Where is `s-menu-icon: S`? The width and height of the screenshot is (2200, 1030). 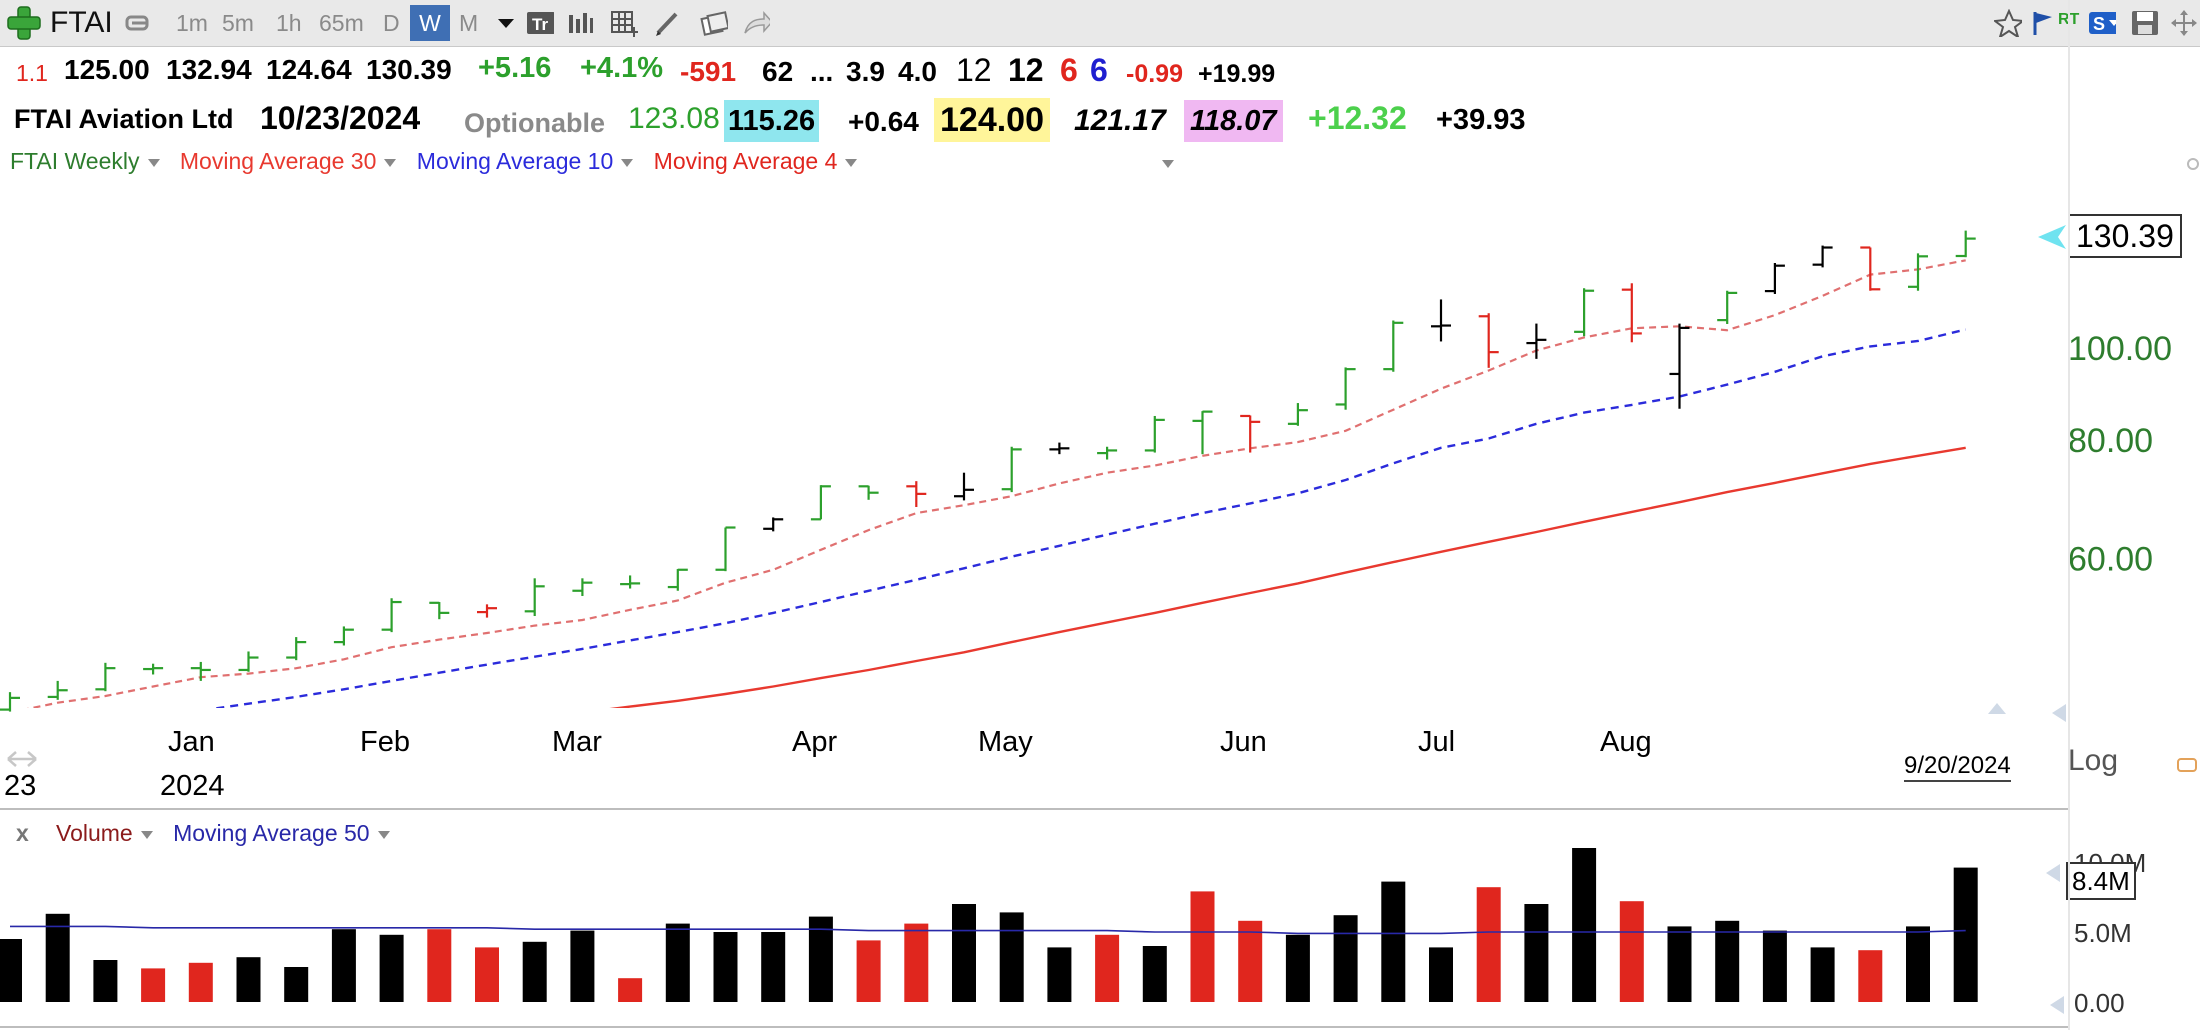 s-menu-icon: S is located at coordinates (2102, 23).